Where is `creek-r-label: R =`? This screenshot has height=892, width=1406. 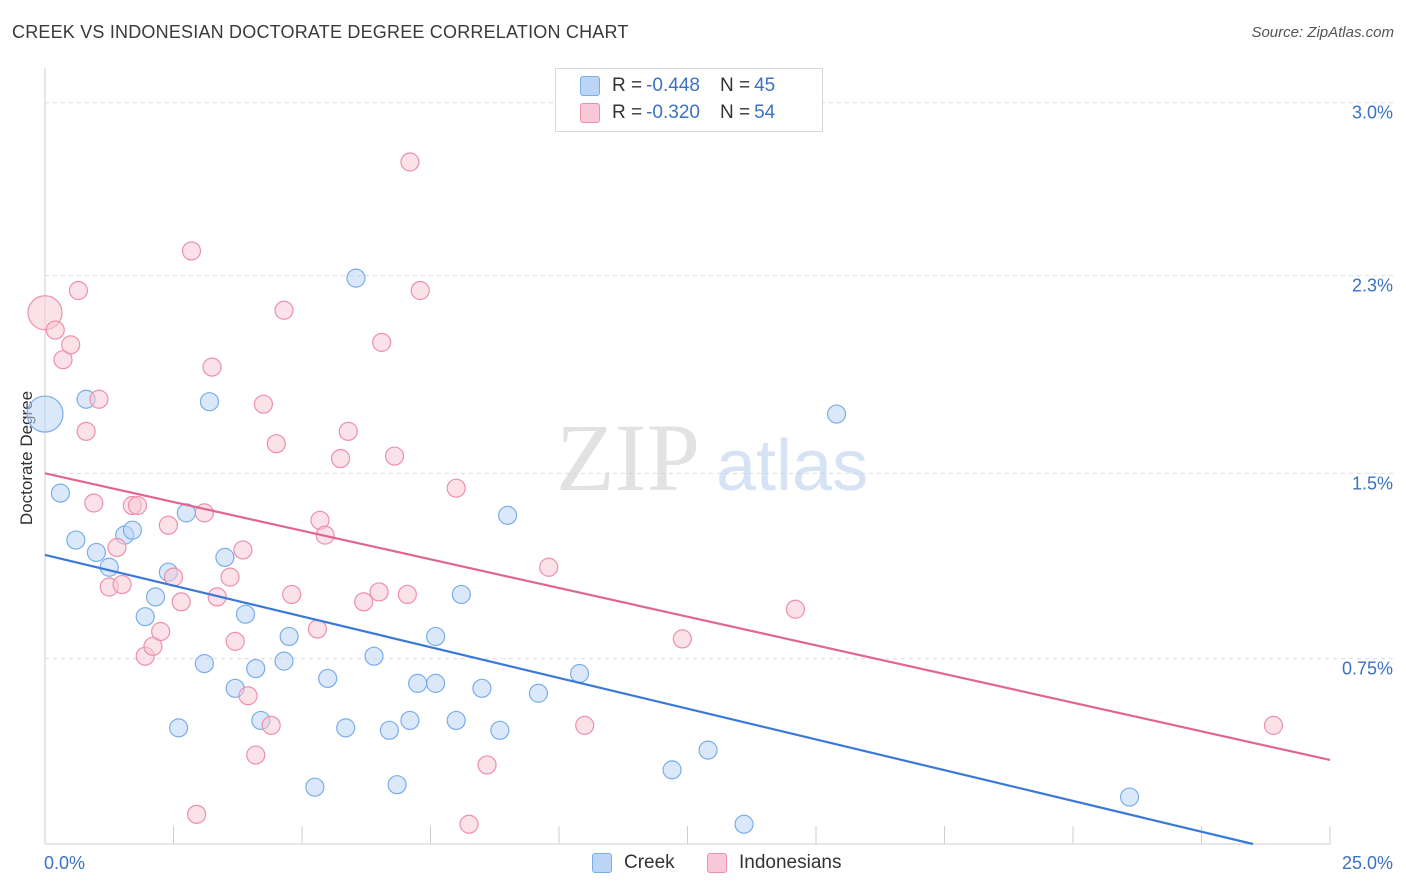
creek-r-label: R = is located at coordinates (627, 85).